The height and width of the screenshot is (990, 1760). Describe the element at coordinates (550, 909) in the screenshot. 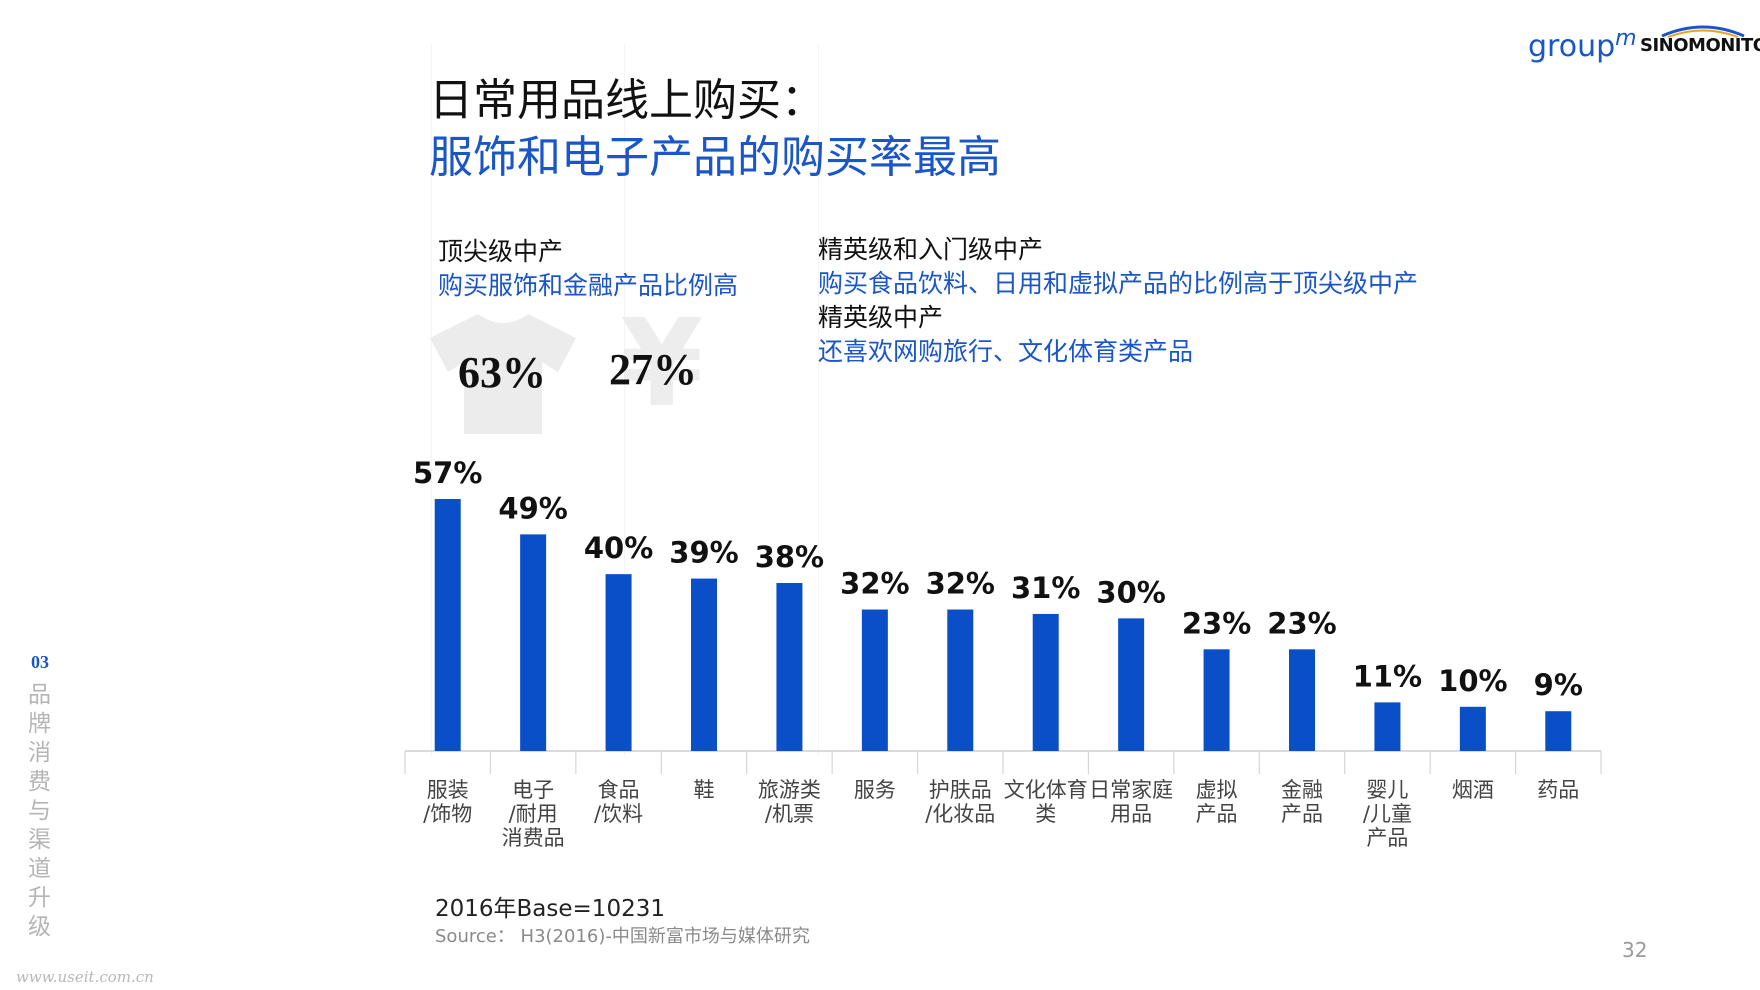

I see `base-note: 2016年Base=10231` at that location.